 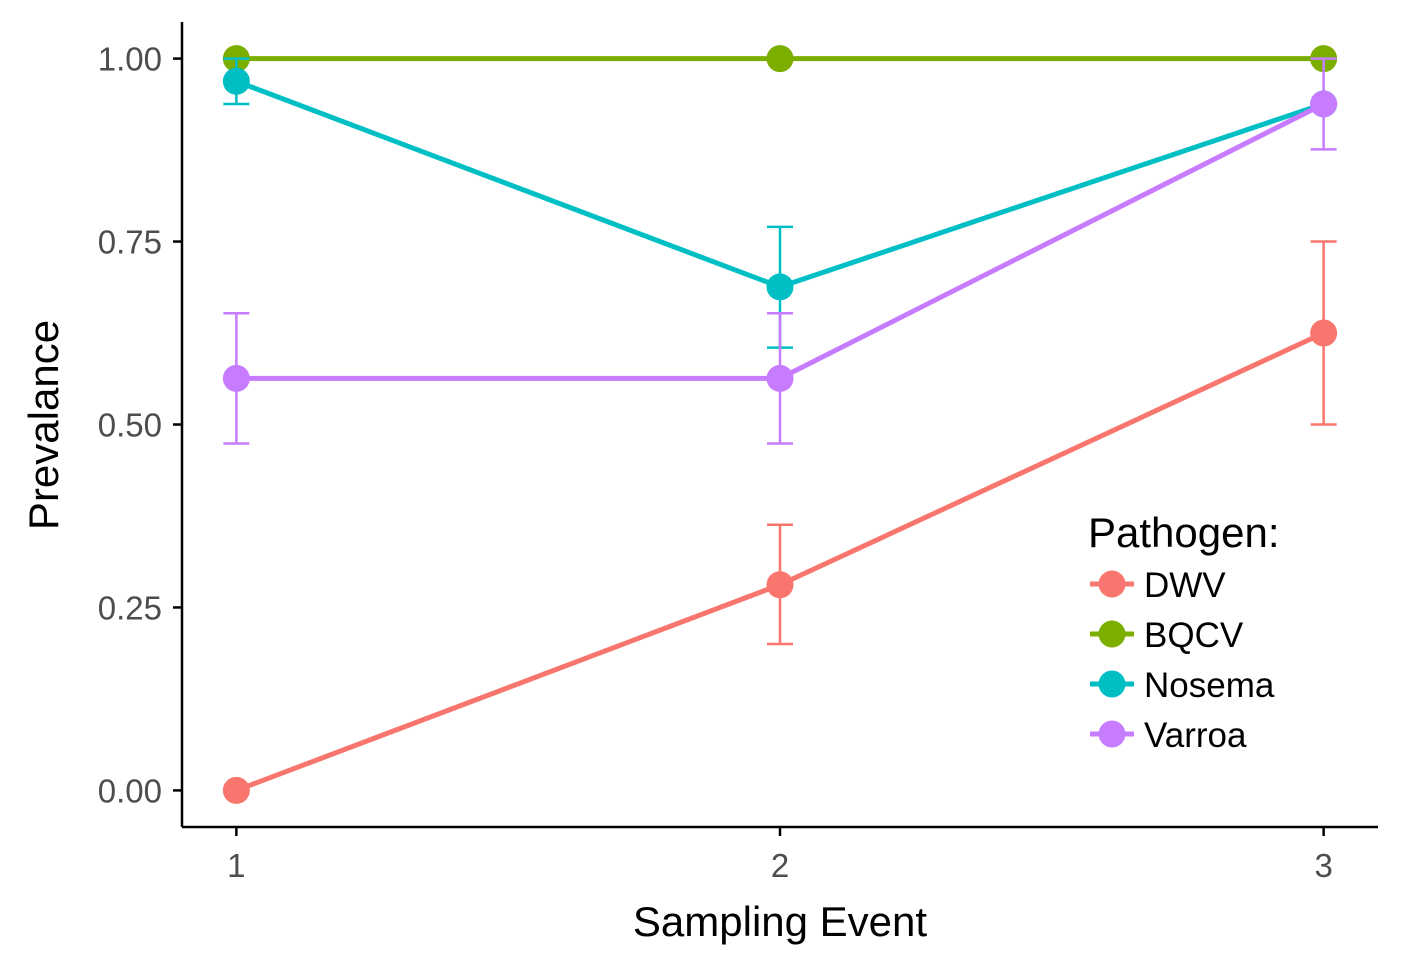 I want to click on x-tick-label: 1, so click(x=236, y=865).